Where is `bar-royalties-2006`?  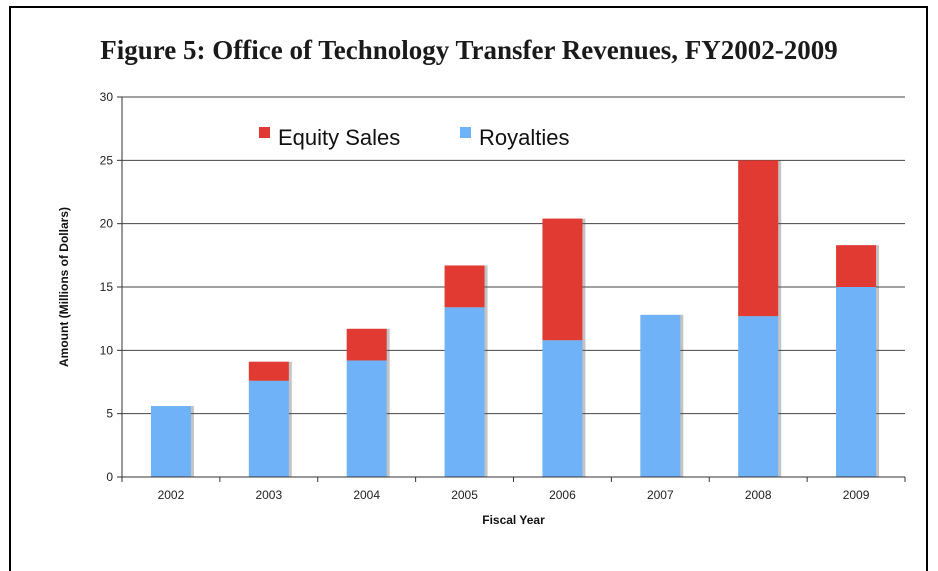
bar-royalties-2006 is located at coordinates (562, 408).